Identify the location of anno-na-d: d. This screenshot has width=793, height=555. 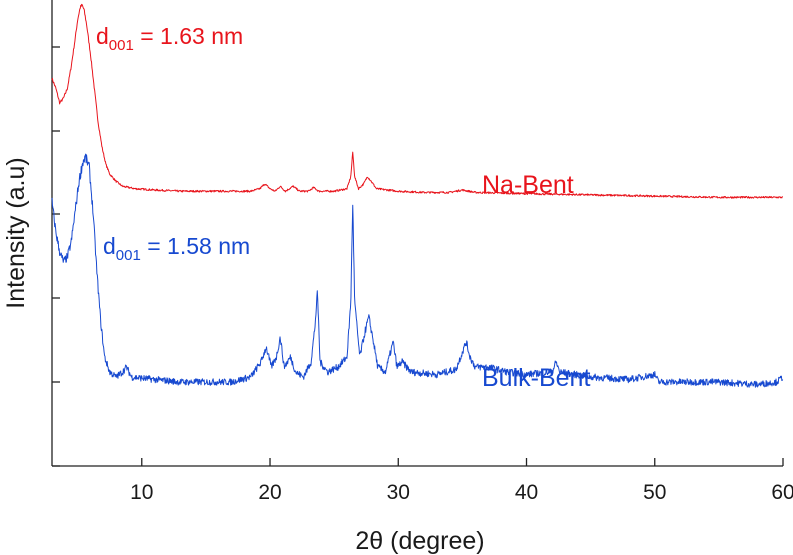
(102, 36).